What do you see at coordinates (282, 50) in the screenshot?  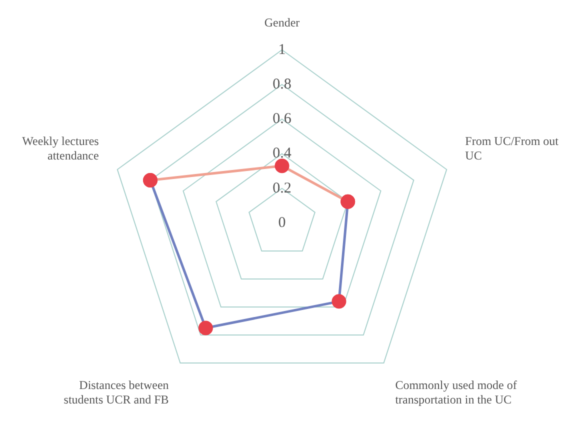 I see `y-tick-label: 1` at bounding box center [282, 50].